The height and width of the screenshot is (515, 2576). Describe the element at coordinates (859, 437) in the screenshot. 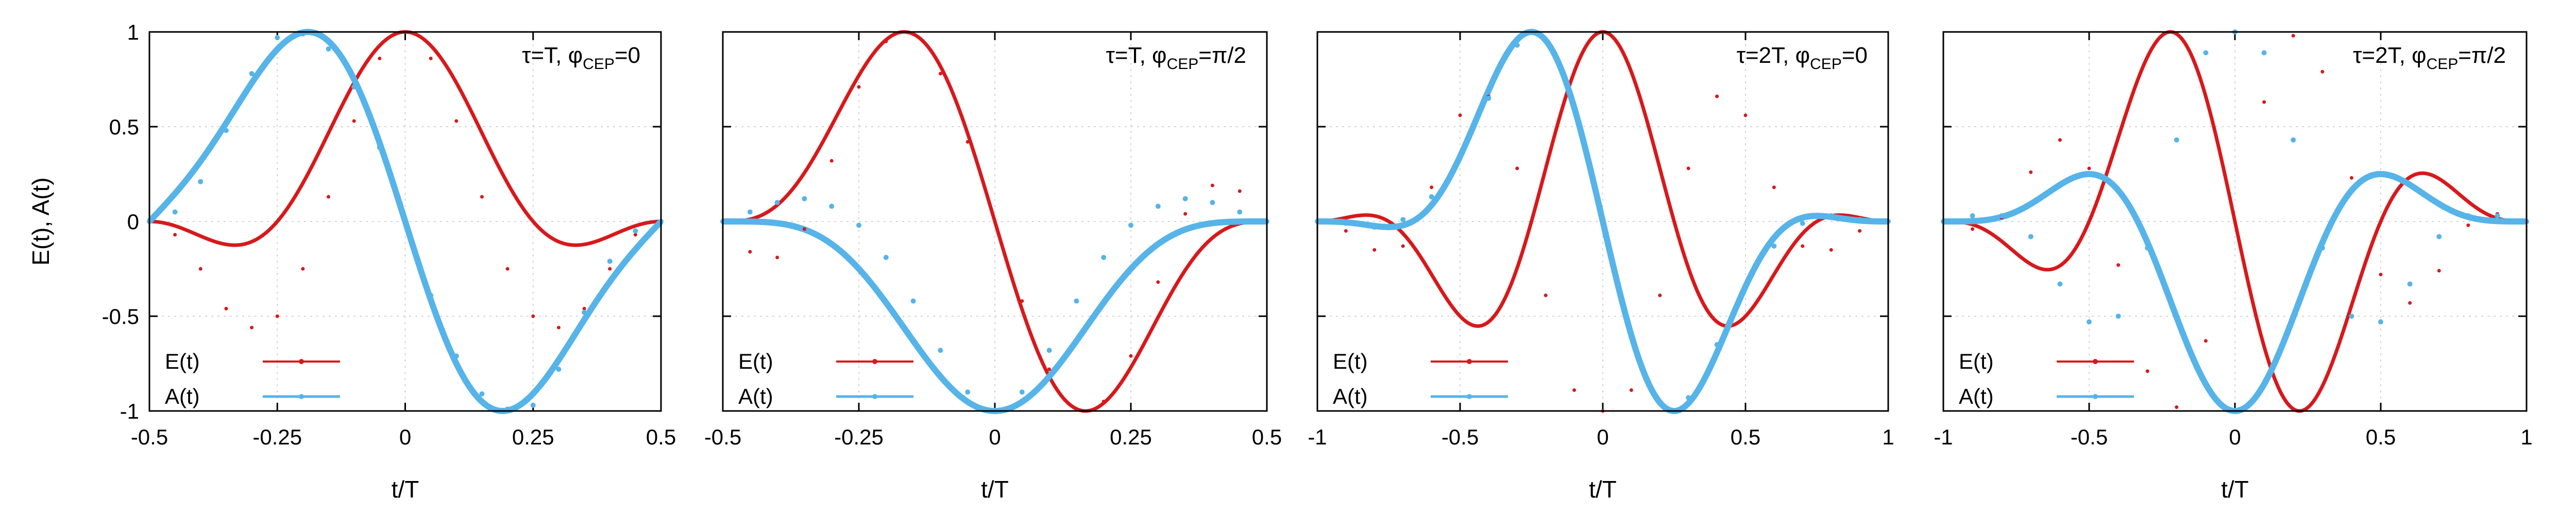

I see `x-tick-label: -0.25` at that location.